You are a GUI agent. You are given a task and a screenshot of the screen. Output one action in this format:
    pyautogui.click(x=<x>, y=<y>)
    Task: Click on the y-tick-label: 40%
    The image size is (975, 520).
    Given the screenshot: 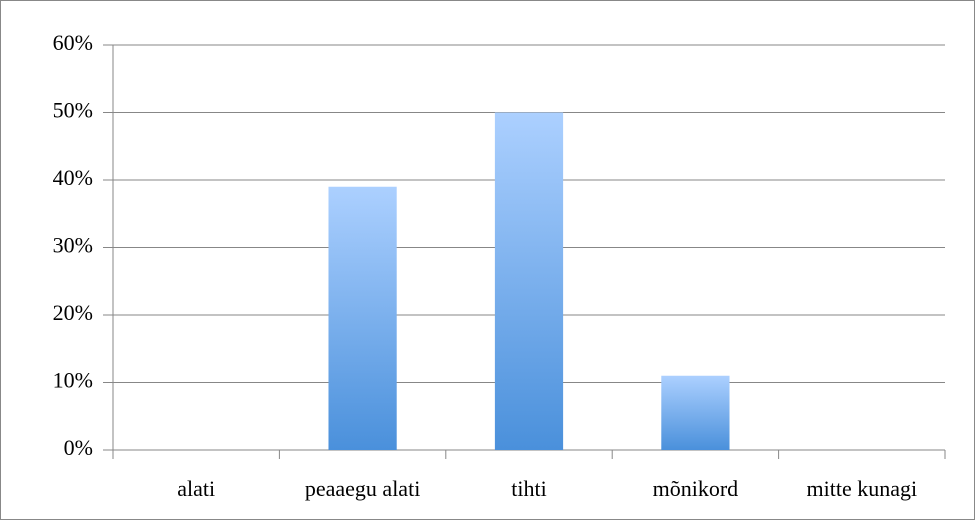 What is the action you would take?
    pyautogui.click(x=73, y=177)
    